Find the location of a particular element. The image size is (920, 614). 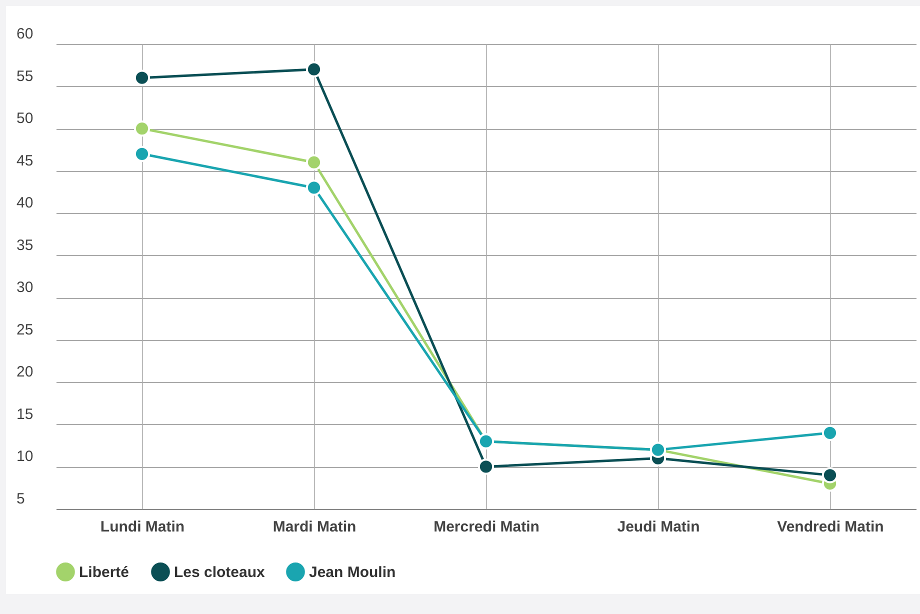

x-tick-label: Jeudi Matin is located at coordinates (658, 527).